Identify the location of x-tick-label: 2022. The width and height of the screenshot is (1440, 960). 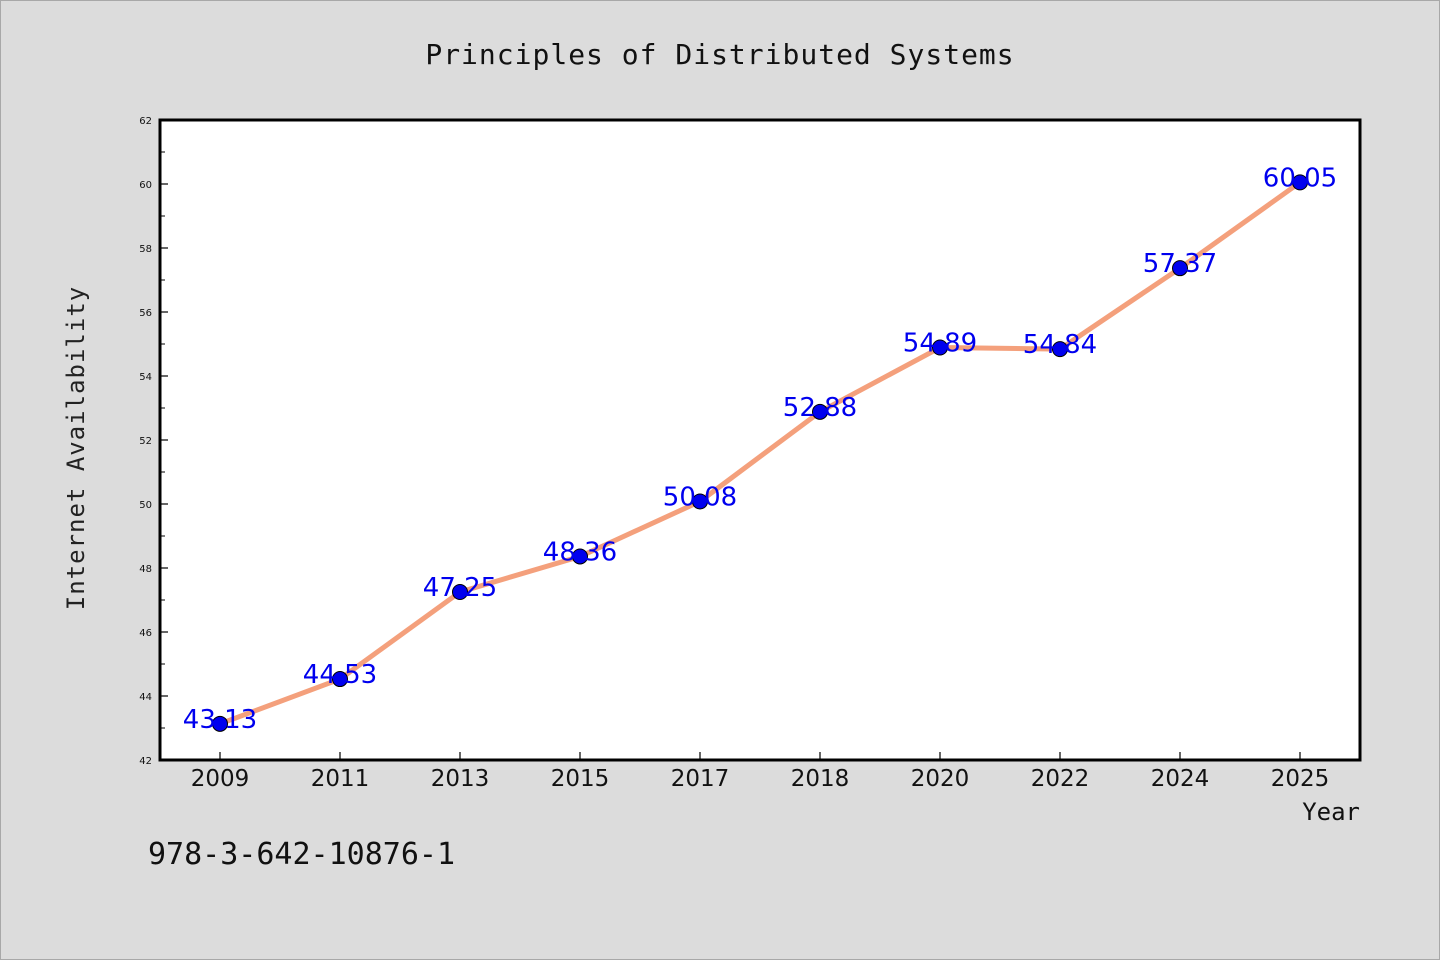
(1060, 779).